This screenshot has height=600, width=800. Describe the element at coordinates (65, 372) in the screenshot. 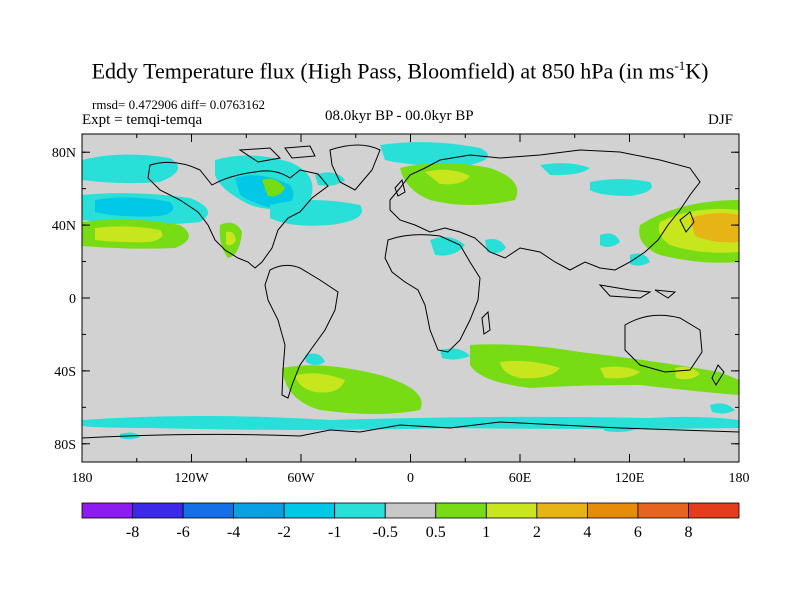

I see `y-tick-label: 40S` at that location.